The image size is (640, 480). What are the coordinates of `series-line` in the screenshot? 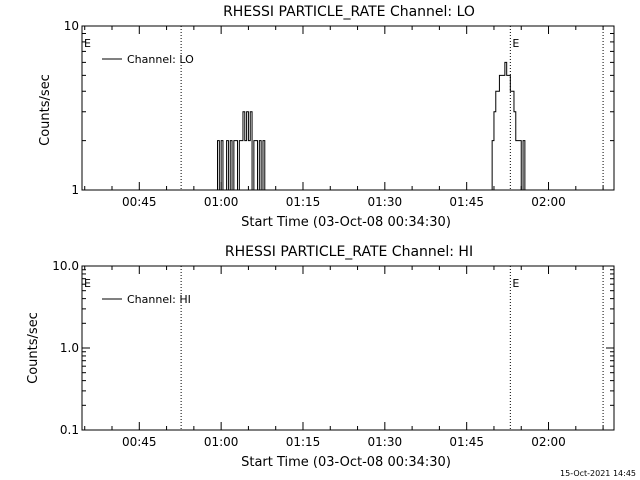 It's located at (374, 126).